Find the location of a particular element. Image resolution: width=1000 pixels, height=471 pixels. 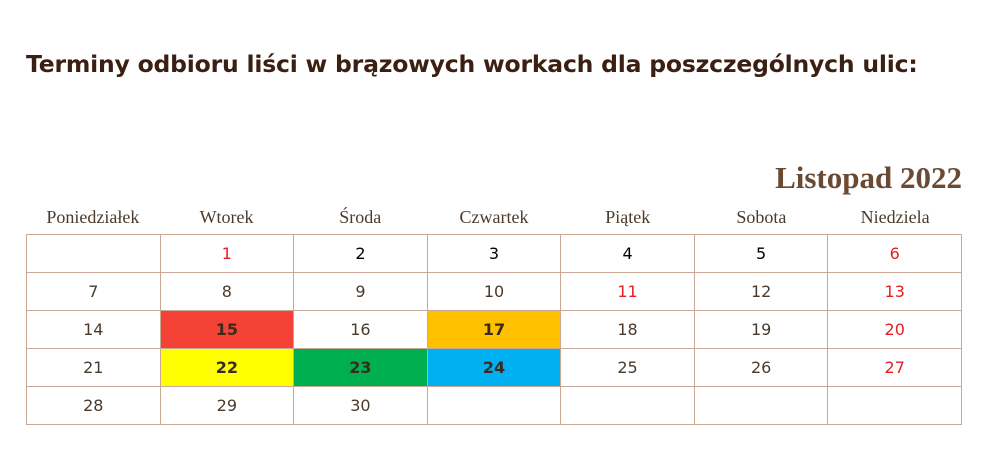

calendar-day-cell: 10 is located at coordinates (494, 292).